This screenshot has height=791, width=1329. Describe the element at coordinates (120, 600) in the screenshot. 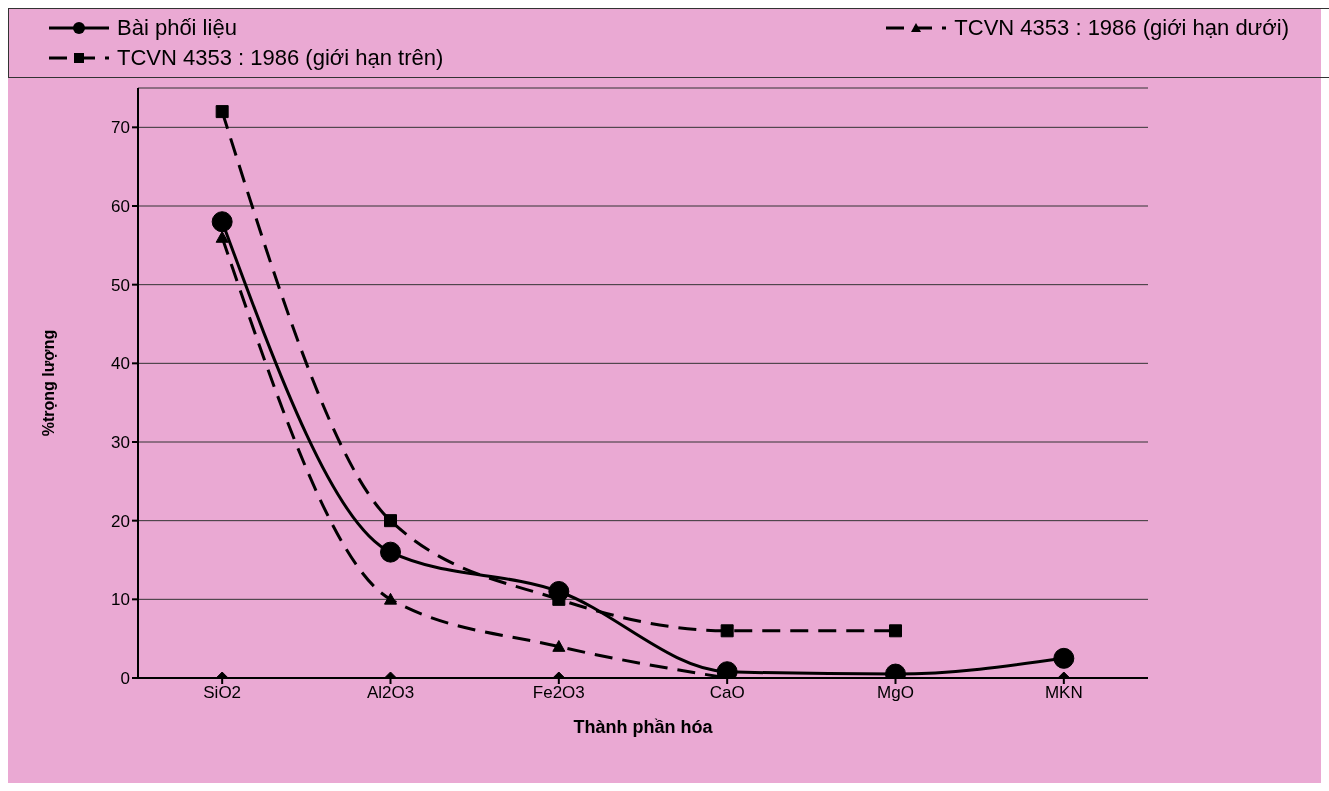

I see `y-tick-label: 10` at that location.